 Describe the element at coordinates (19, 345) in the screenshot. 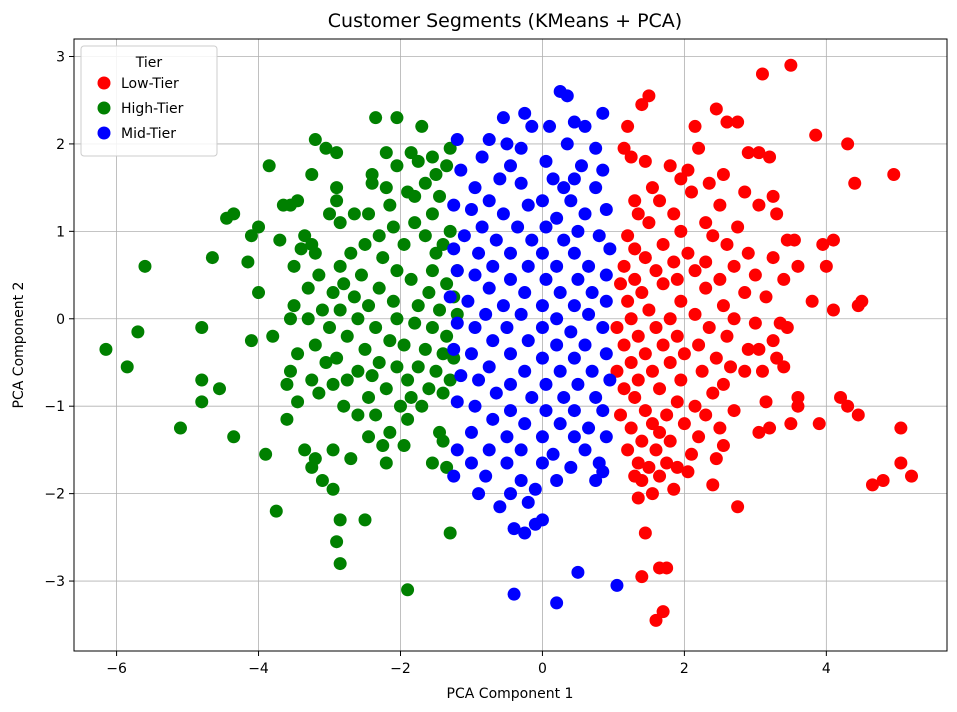

I see `y-axis-label: PCA Component 2` at that location.